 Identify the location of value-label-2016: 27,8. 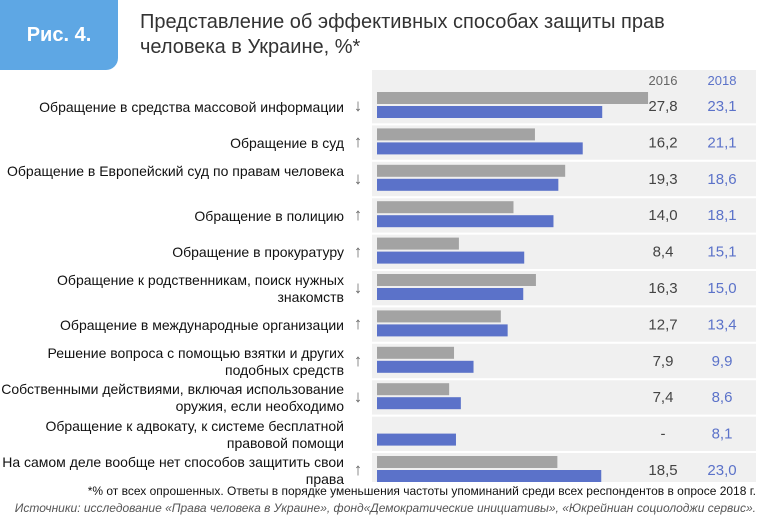
(662, 106).